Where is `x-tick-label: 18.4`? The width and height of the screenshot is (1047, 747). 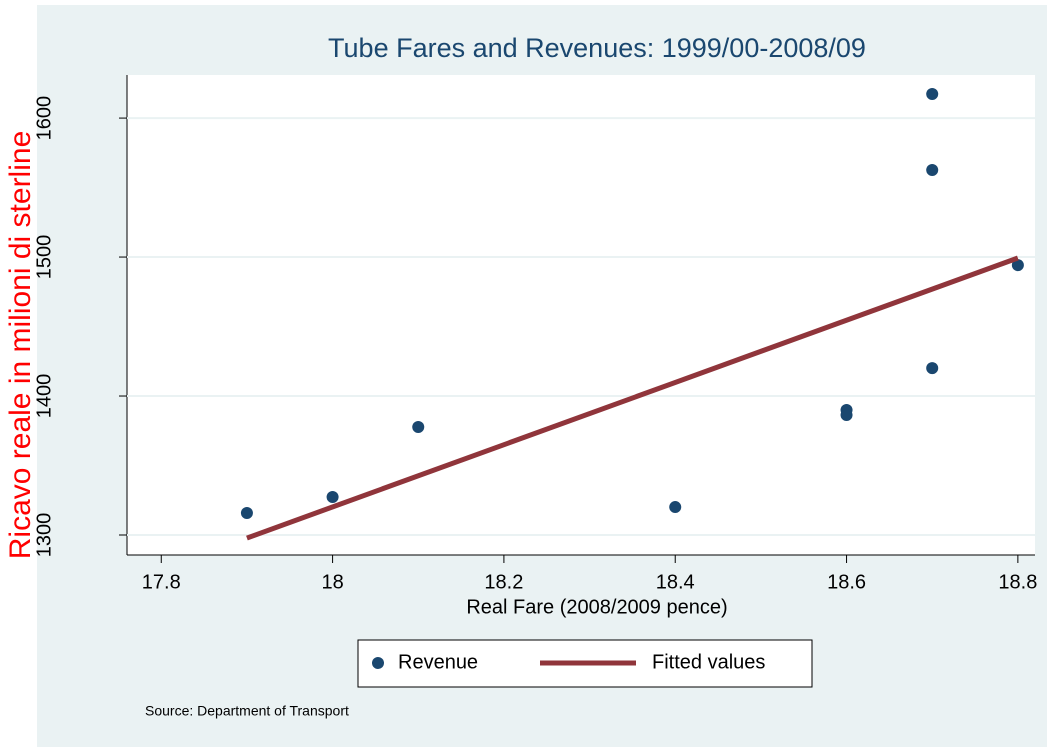
x-tick-label: 18.4 is located at coordinates (675, 582).